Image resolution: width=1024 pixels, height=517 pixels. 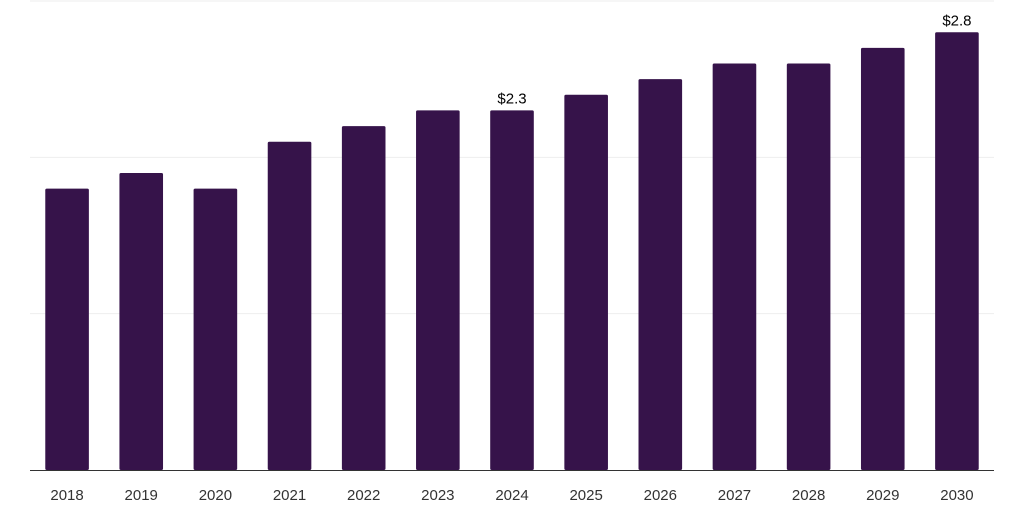 What do you see at coordinates (808, 495) in the screenshot?
I see `x-tick-label: 2028` at bounding box center [808, 495].